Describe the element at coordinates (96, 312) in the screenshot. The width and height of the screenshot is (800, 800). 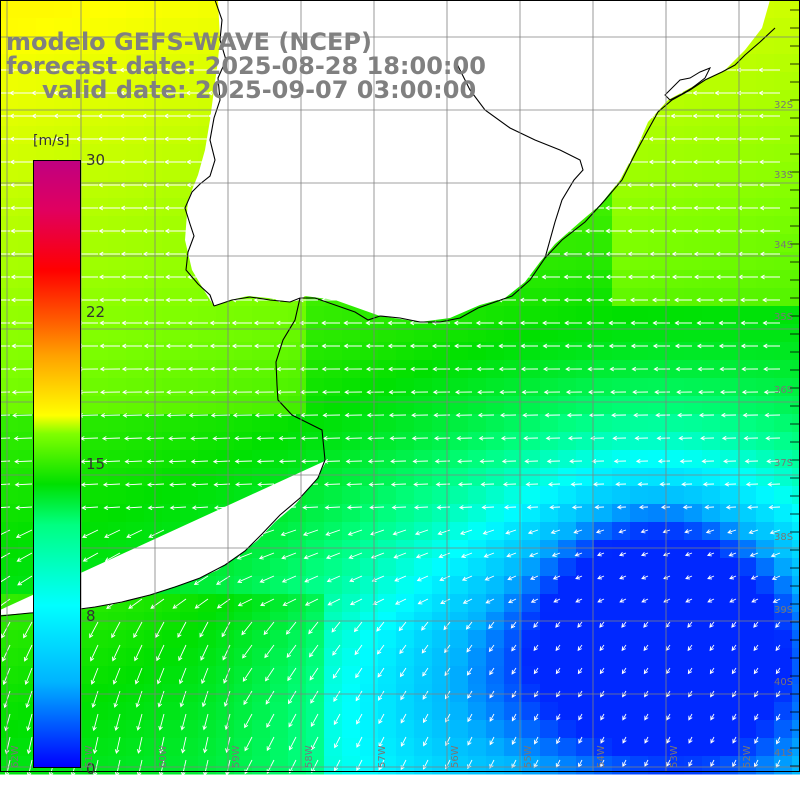
I see `colorbar-tick-22: 22` at that location.